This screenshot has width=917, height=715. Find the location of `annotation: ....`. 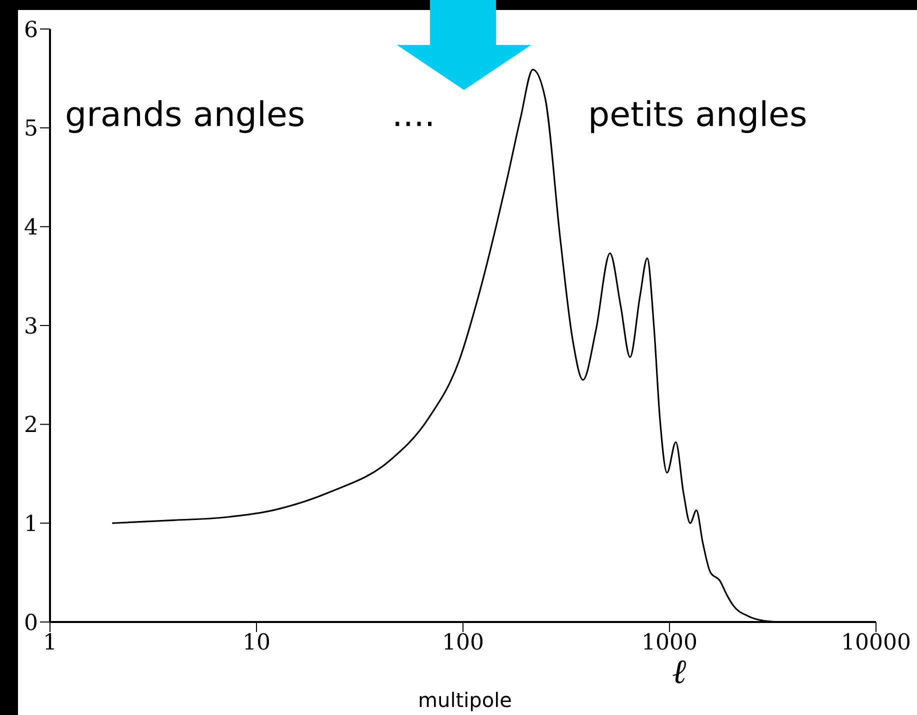

annotation: .... is located at coordinates (414, 115).